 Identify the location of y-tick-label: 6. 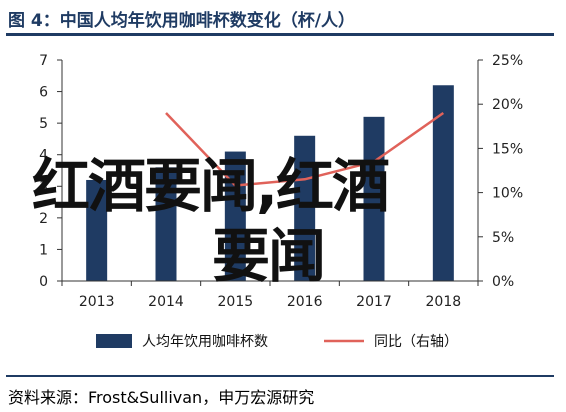
(43, 93).